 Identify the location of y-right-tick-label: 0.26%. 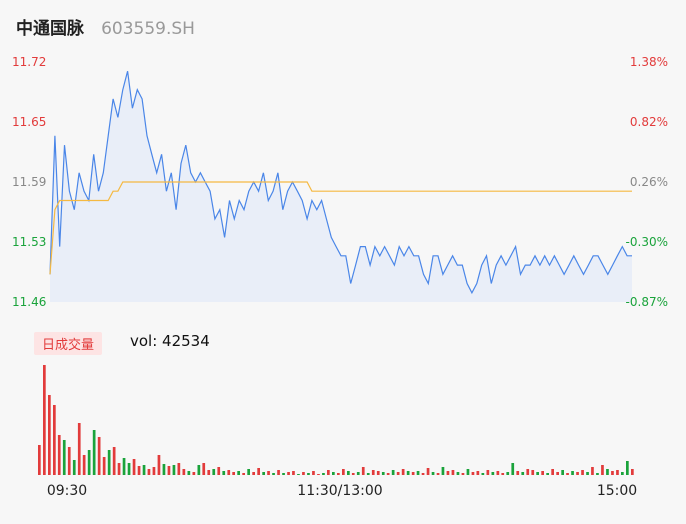
(649, 182).